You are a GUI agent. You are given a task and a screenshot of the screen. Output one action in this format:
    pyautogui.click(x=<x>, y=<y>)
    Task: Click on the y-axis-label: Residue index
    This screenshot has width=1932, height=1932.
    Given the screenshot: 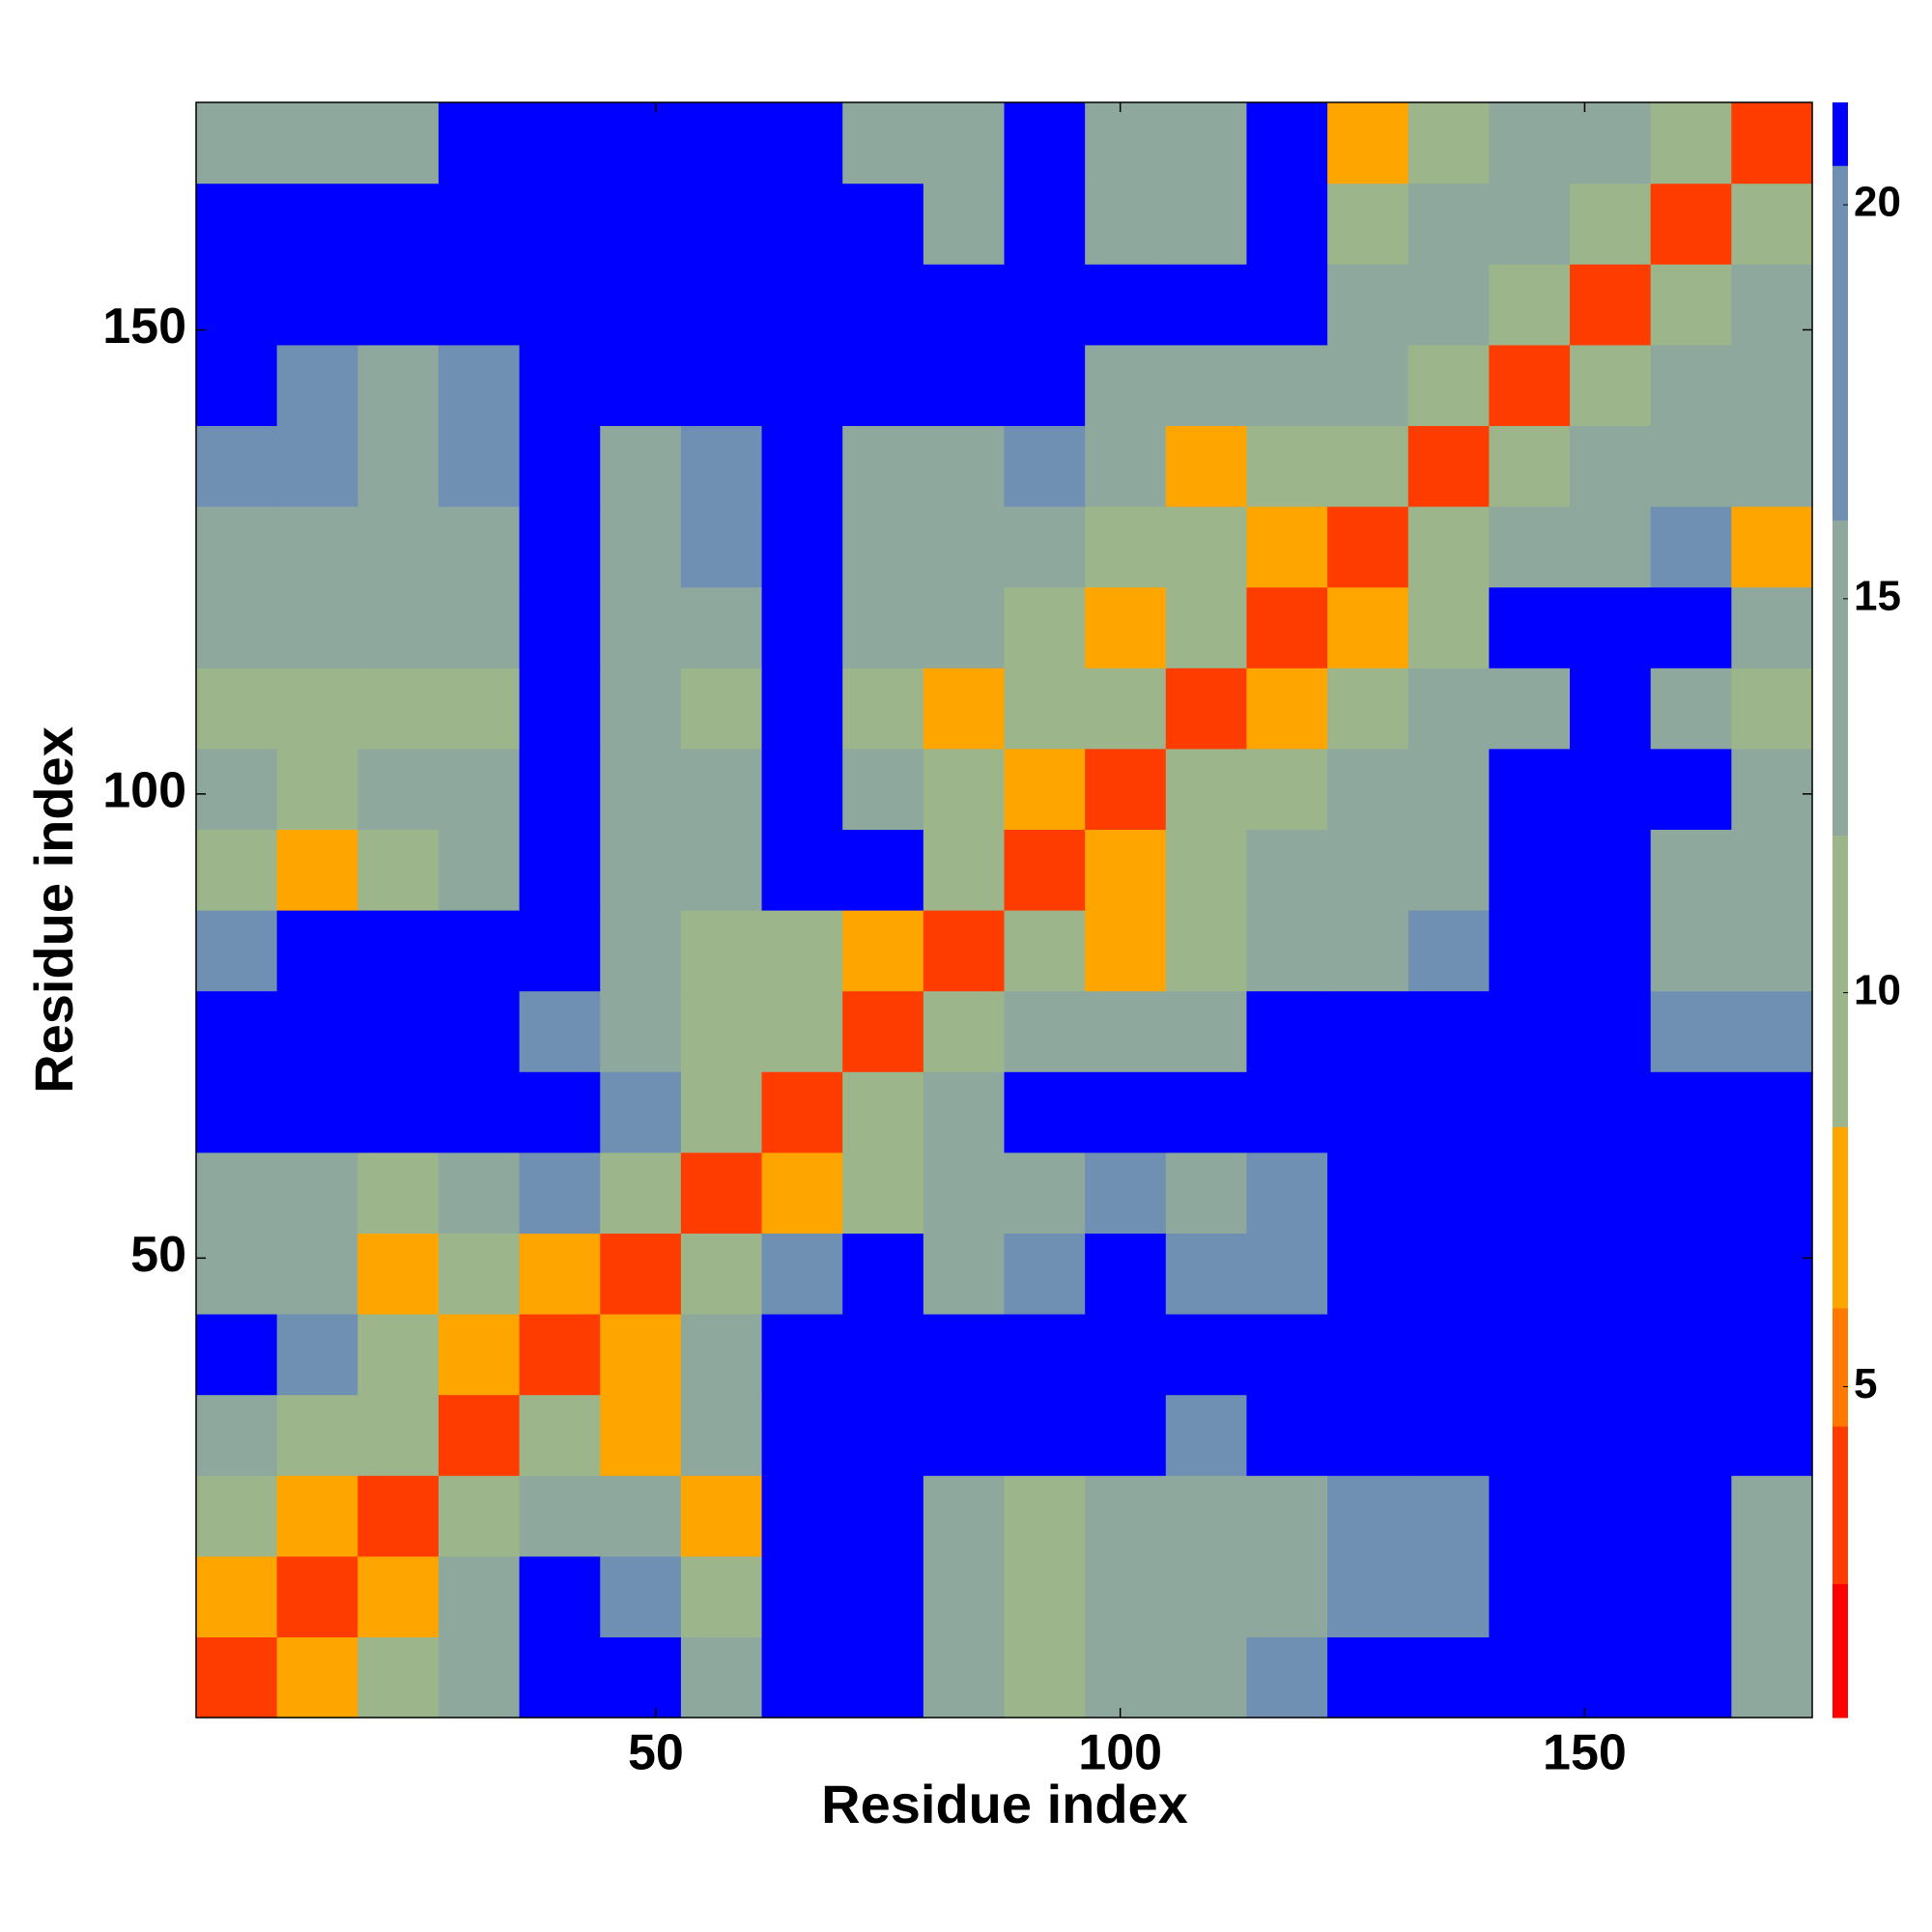 What is the action you would take?
    pyautogui.click(x=53, y=910)
    